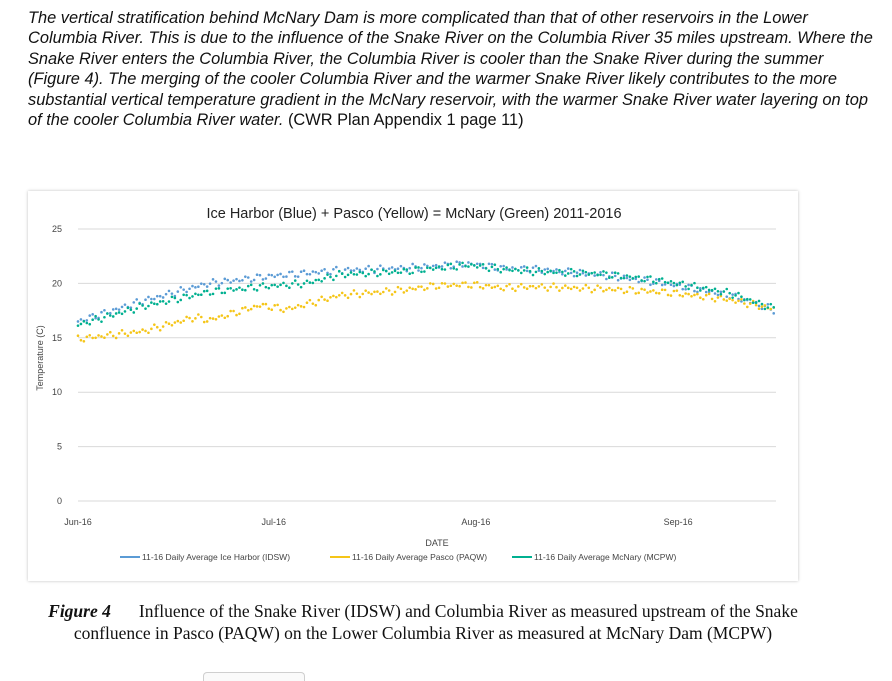 Image resolution: width=892 pixels, height=681 pixels. Describe the element at coordinates (403, 120) in the screenshot. I see `intro-citation: (CWR Plan Appendix 1 page 11)` at that location.